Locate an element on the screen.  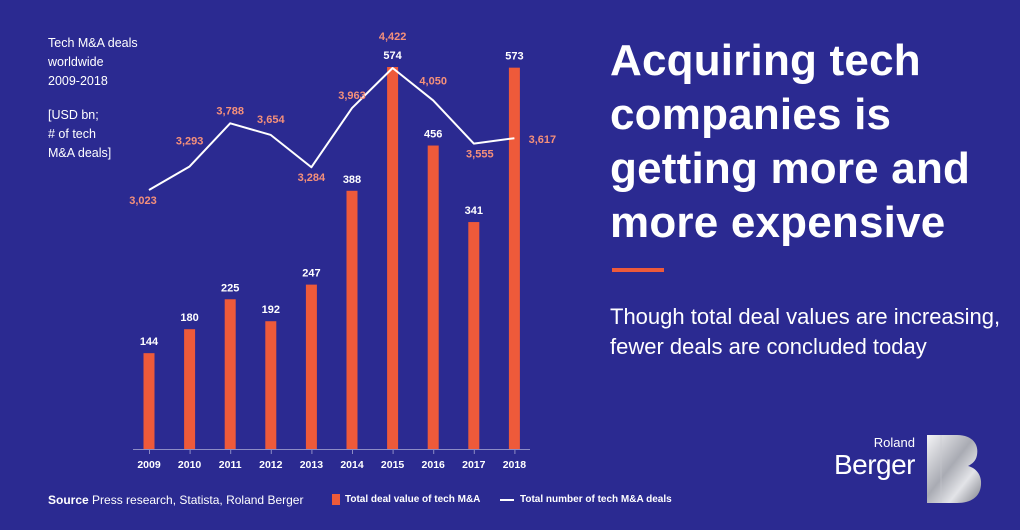
roland-berger-logo: Roland Berger is located at coordinates (900, 470).